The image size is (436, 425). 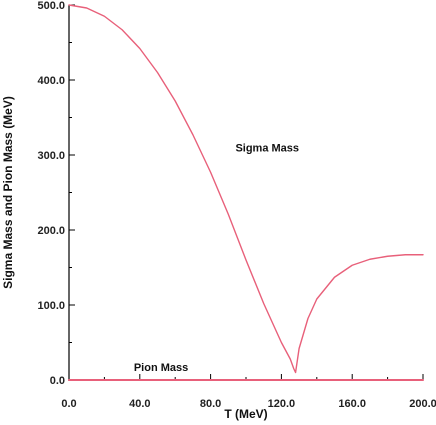 What do you see at coordinates (51, 231) in the screenshot?
I see `y-tick-label: 200.0` at bounding box center [51, 231].